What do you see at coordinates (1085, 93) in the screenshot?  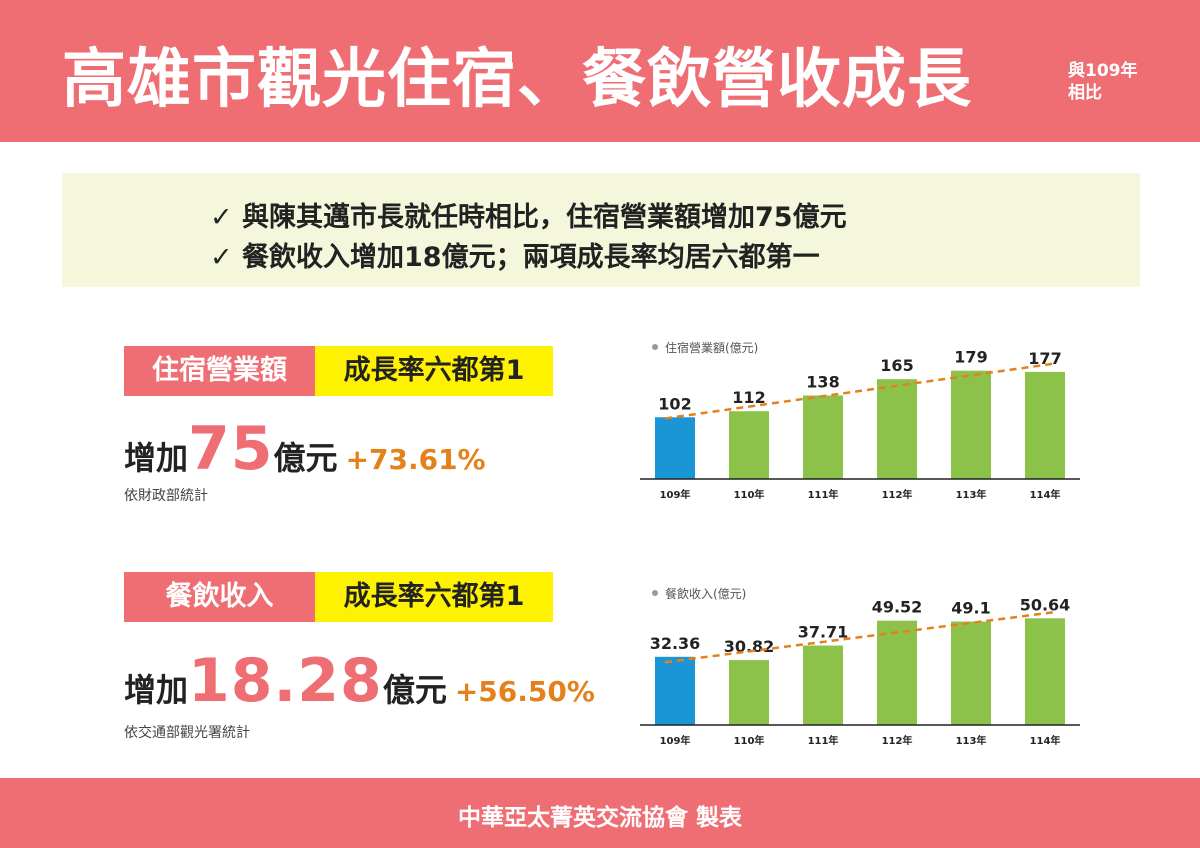 I see `subtitle-line-2: 相比` at bounding box center [1085, 93].